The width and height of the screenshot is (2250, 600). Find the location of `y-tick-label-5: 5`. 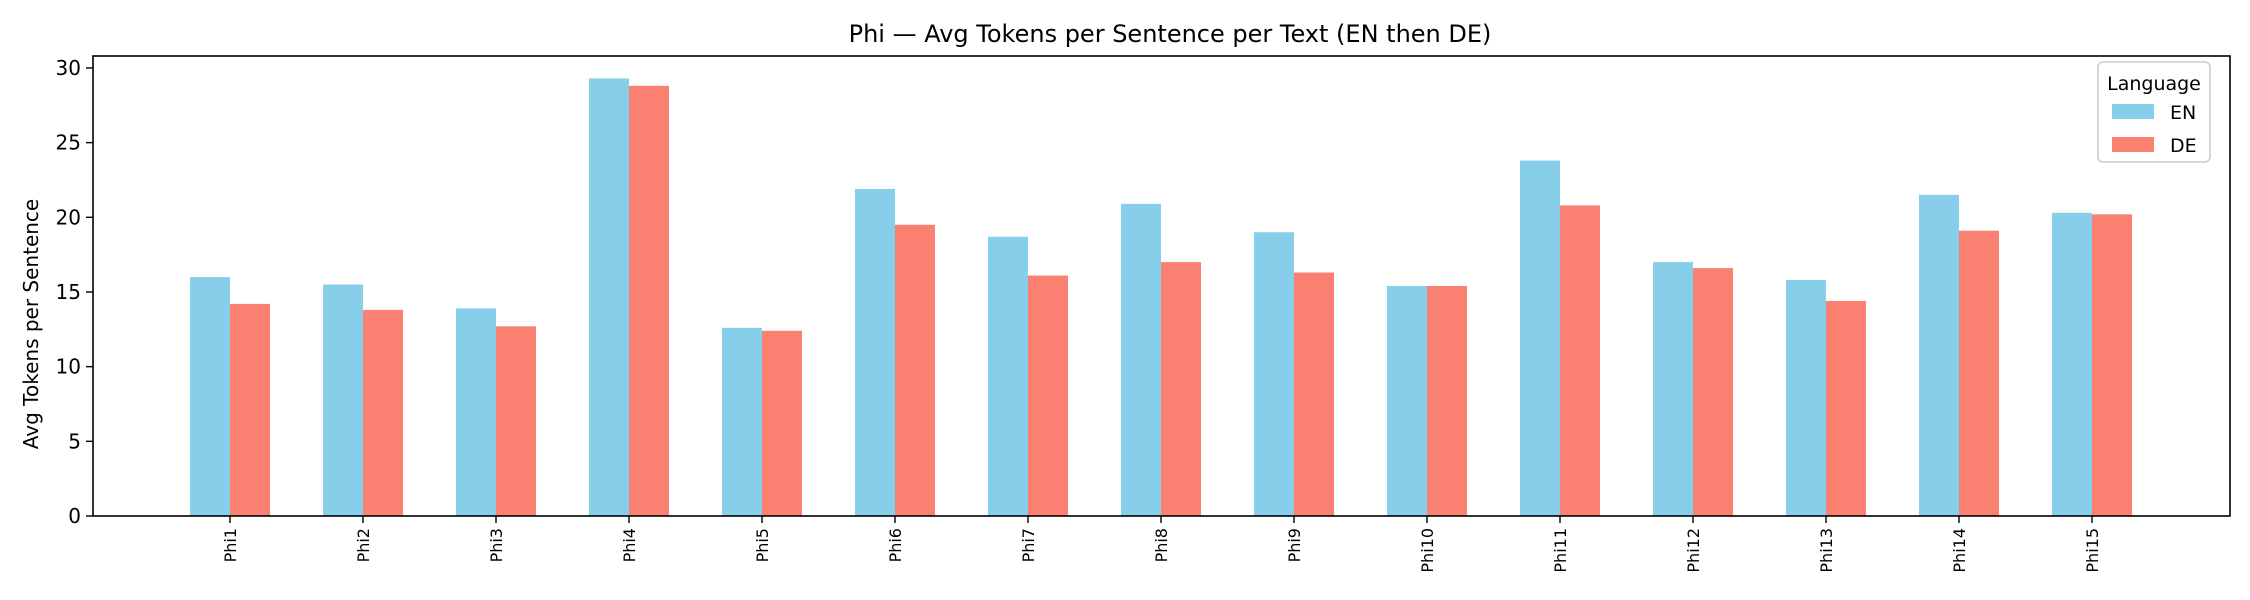

y-tick-label-5: 5 is located at coordinates (74, 441).